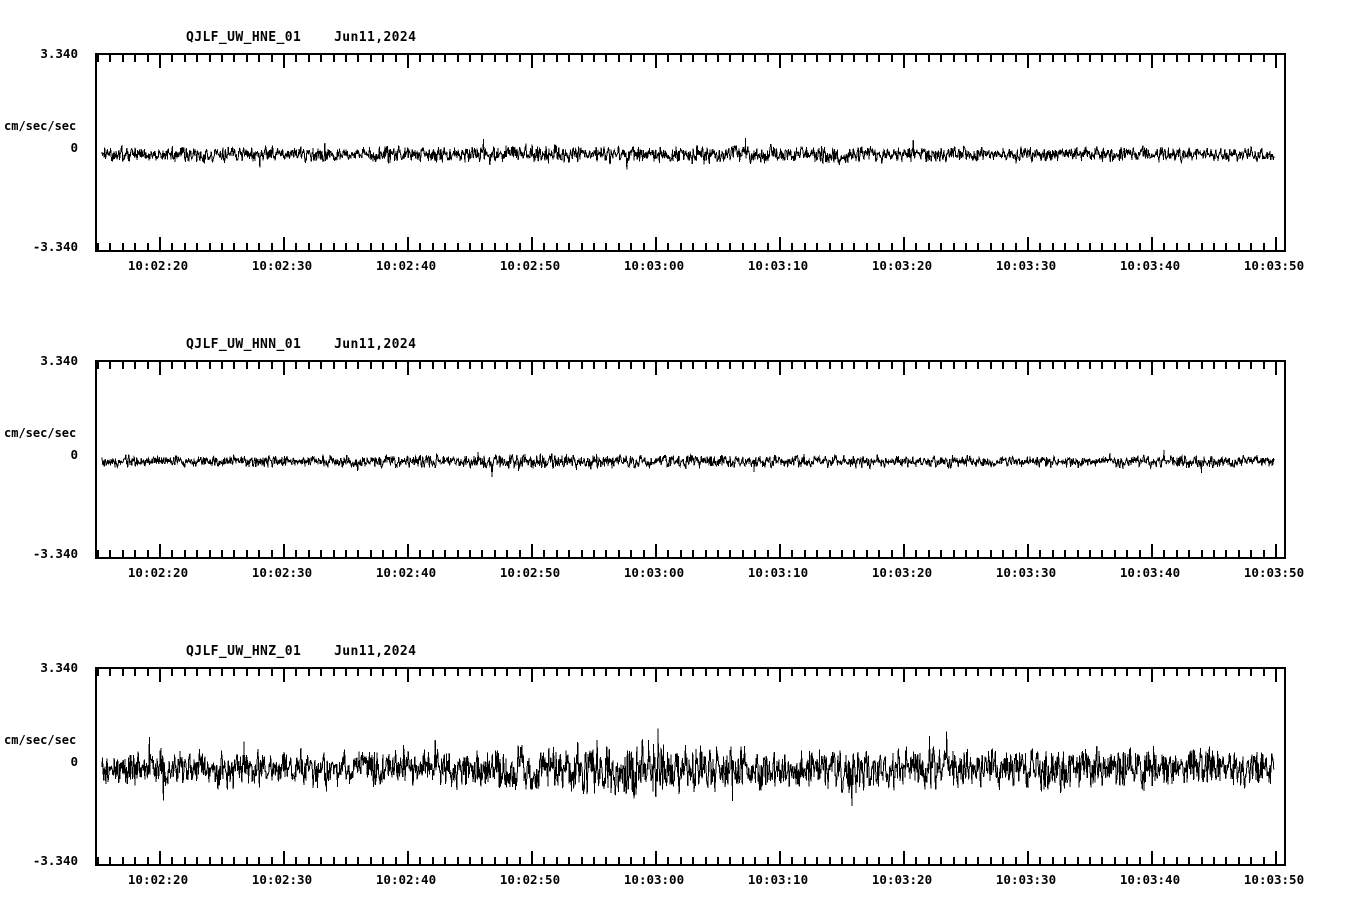  What do you see at coordinates (74, 761) in the screenshot?
I see `y-tick-label-mid: 0` at bounding box center [74, 761].